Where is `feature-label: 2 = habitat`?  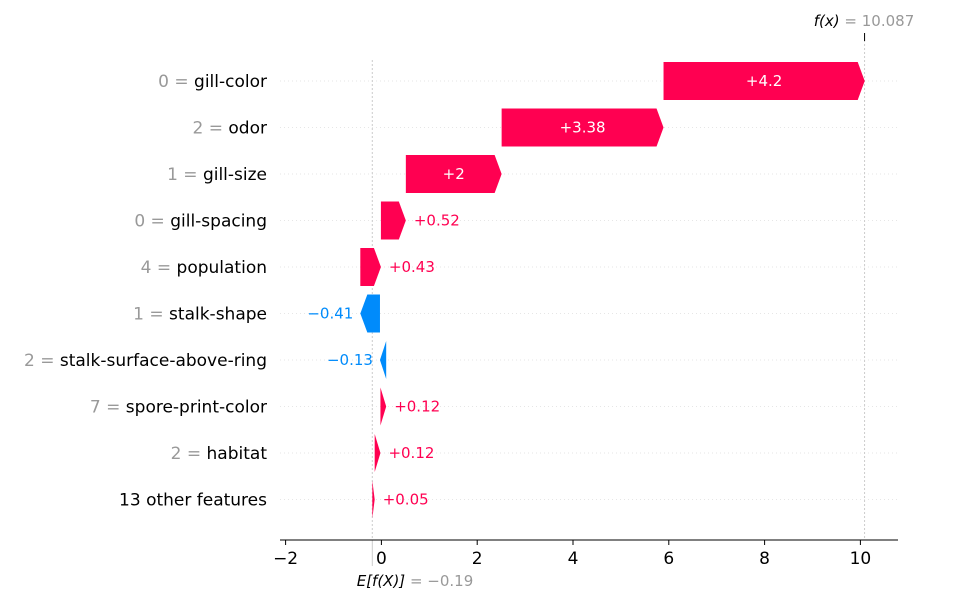 feature-label: 2 = habitat is located at coordinates (219, 454).